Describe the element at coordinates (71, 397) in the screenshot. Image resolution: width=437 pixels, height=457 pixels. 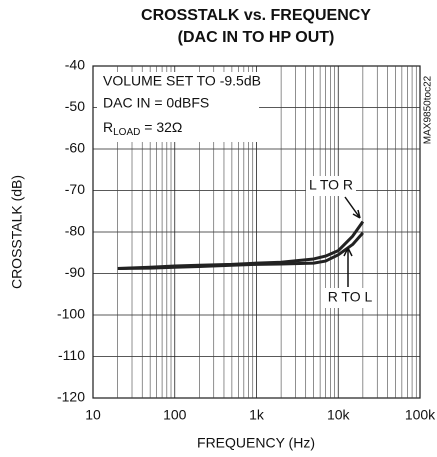
I see `y-tick-label: -120` at that location.